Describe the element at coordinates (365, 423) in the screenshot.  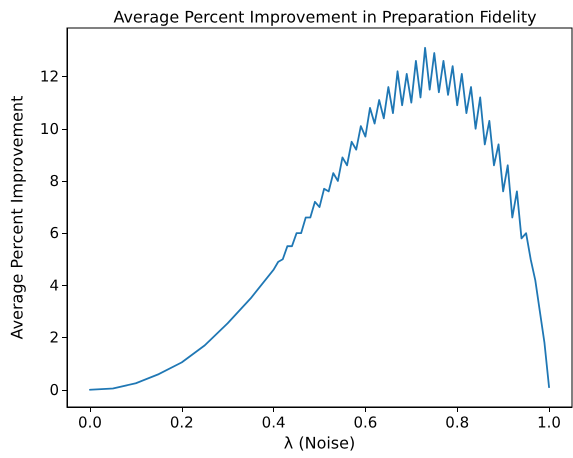
I see `x-tick-label: 0.6` at that location.